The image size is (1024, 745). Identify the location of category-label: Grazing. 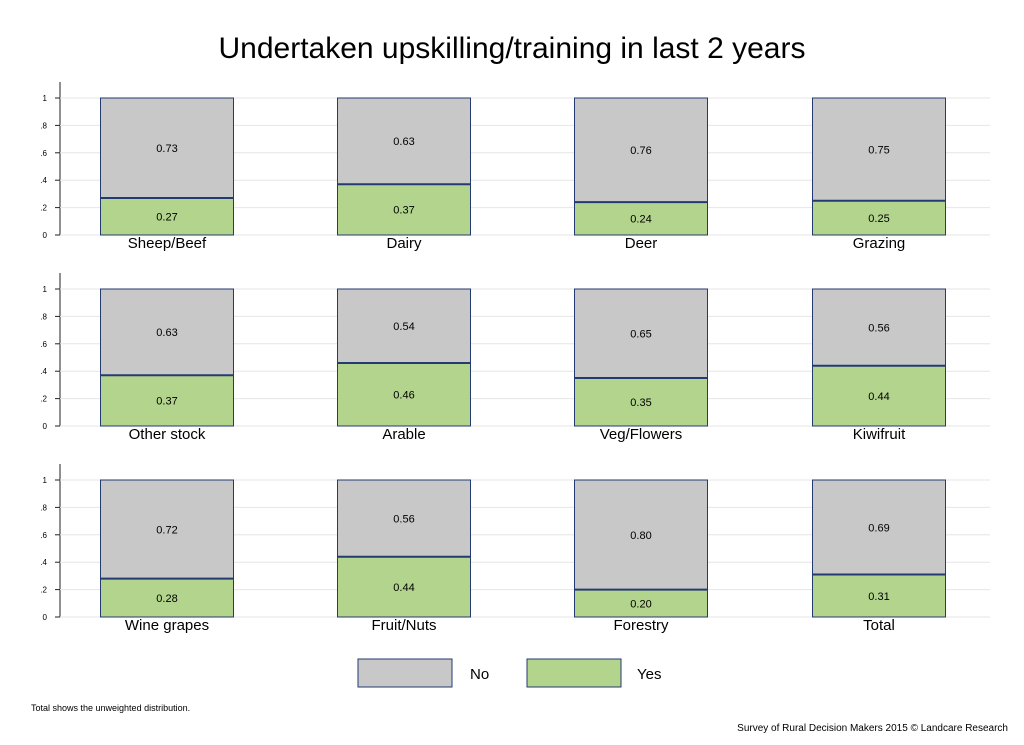
(879, 243).